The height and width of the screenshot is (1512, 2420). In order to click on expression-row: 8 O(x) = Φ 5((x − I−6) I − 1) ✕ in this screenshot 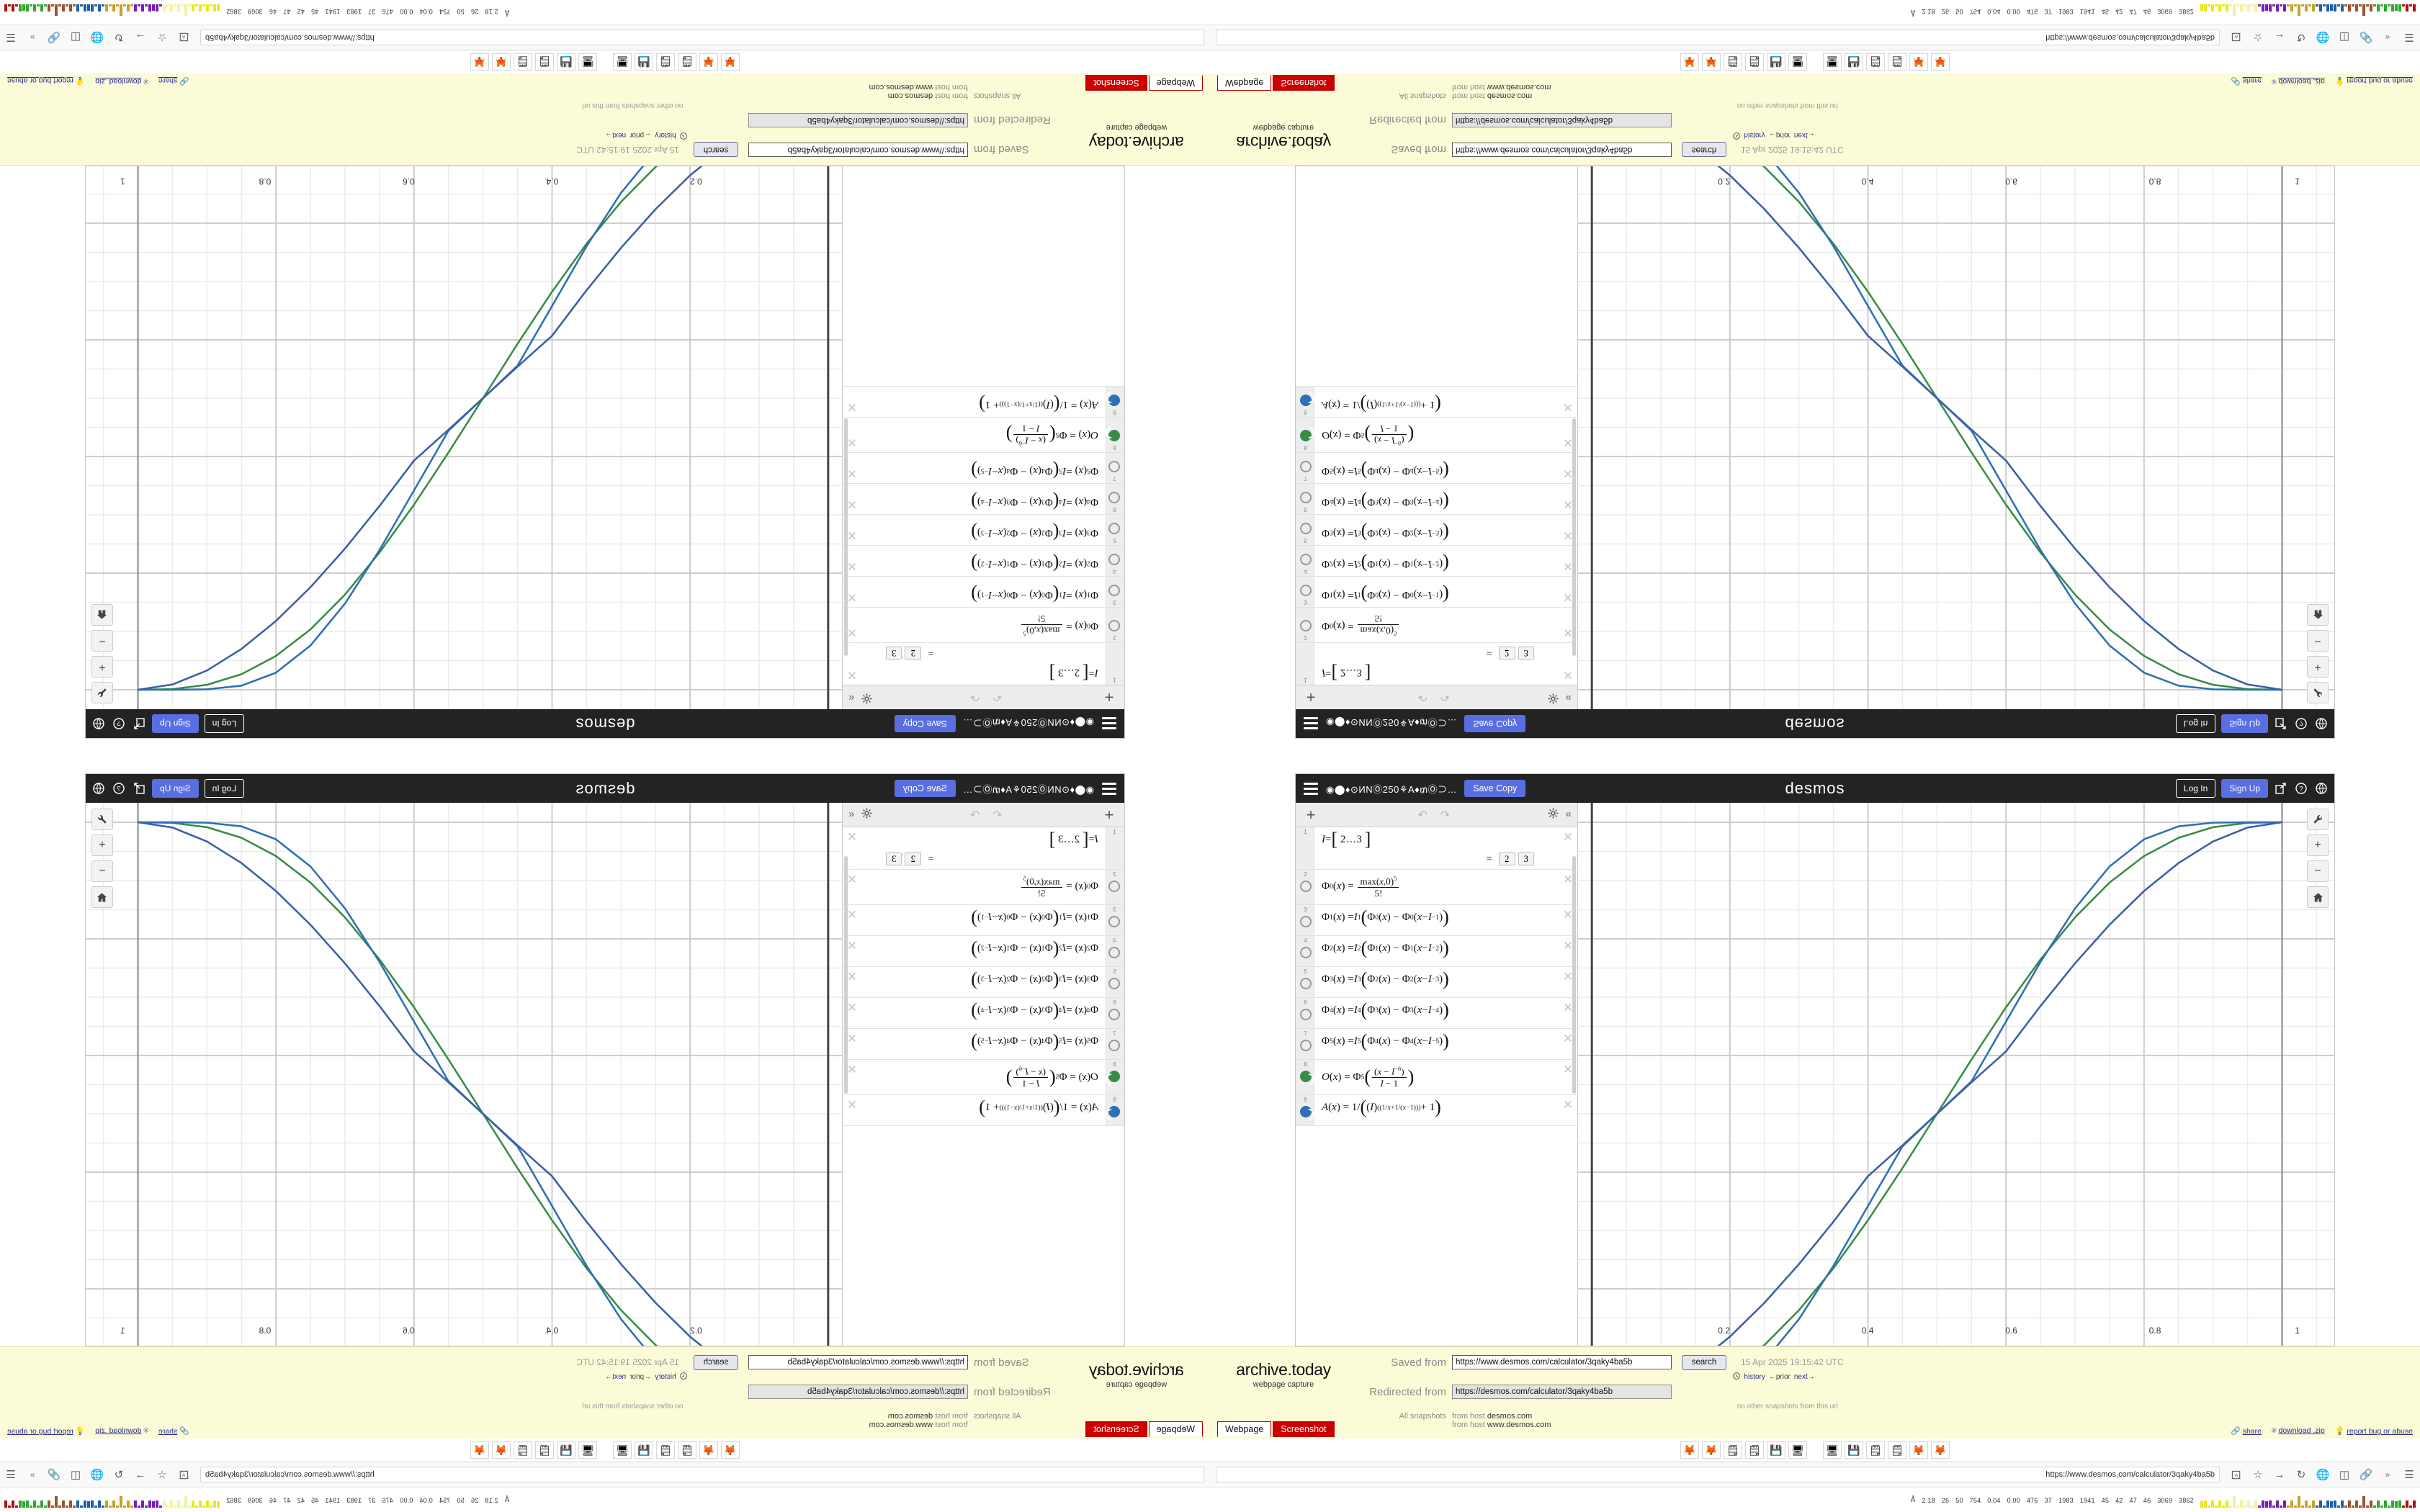, I will do `click(1436, 434)`.